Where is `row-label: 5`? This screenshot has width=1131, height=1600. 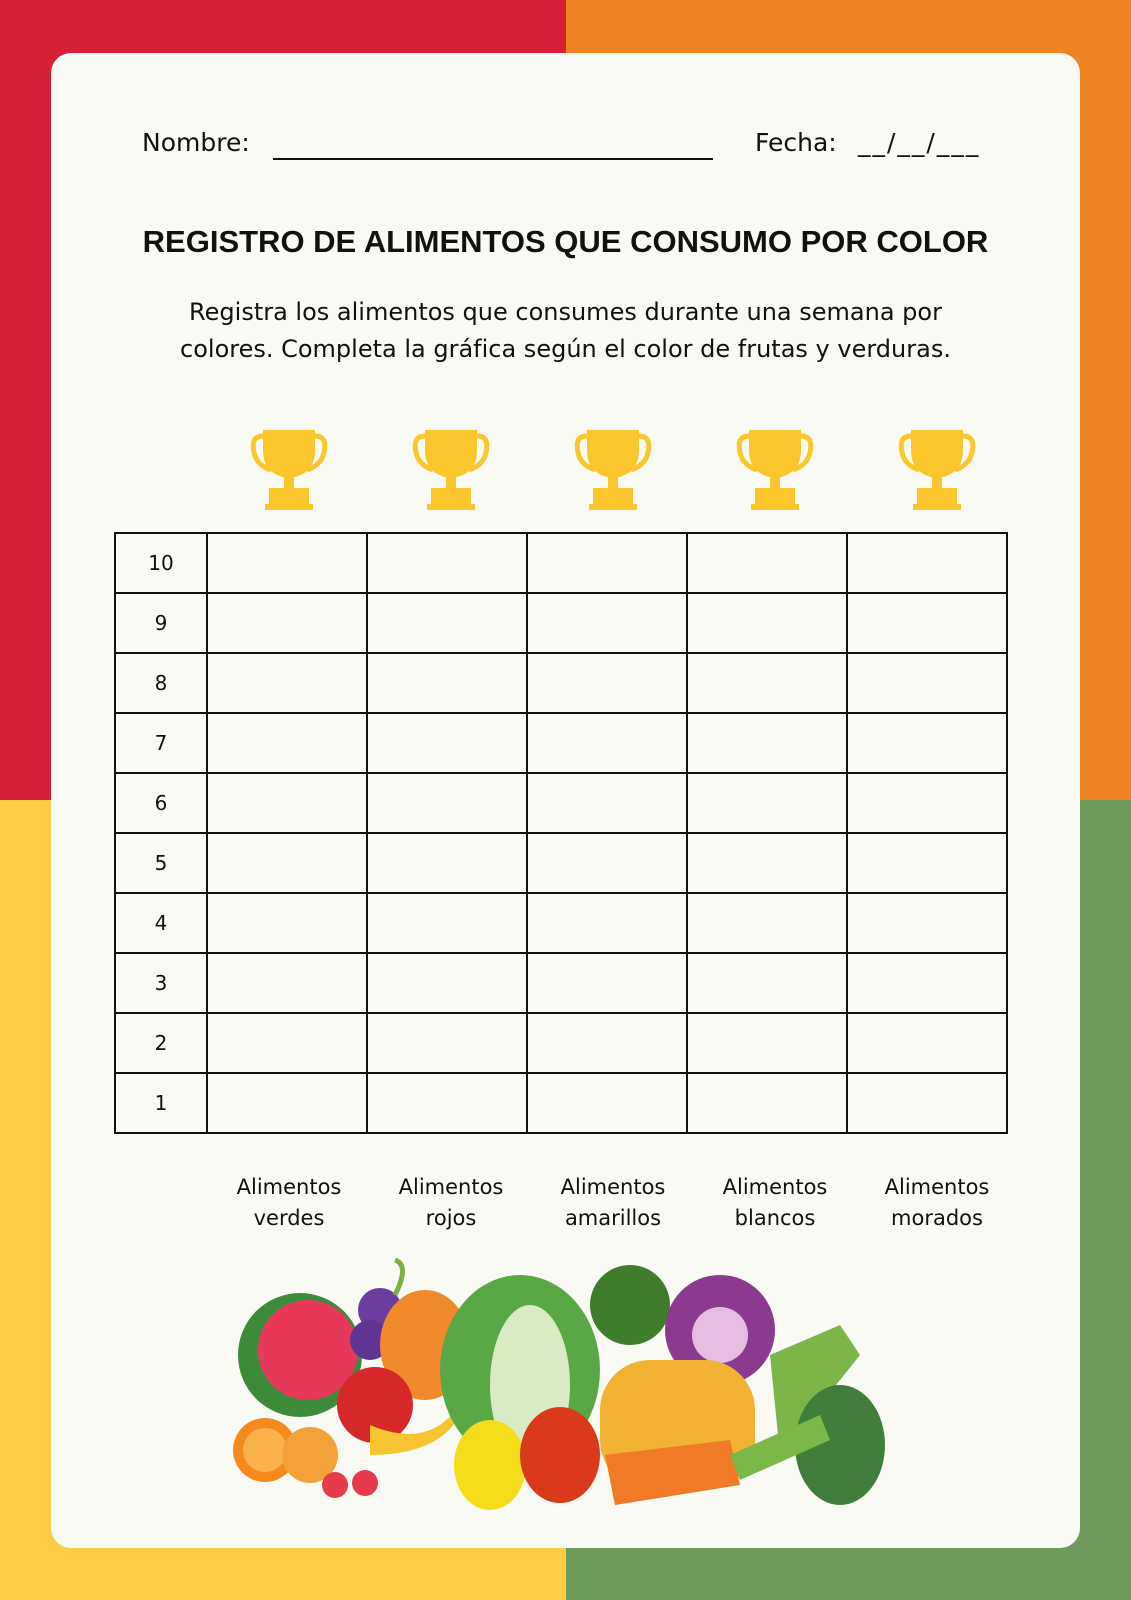 row-label: 5 is located at coordinates (161, 863).